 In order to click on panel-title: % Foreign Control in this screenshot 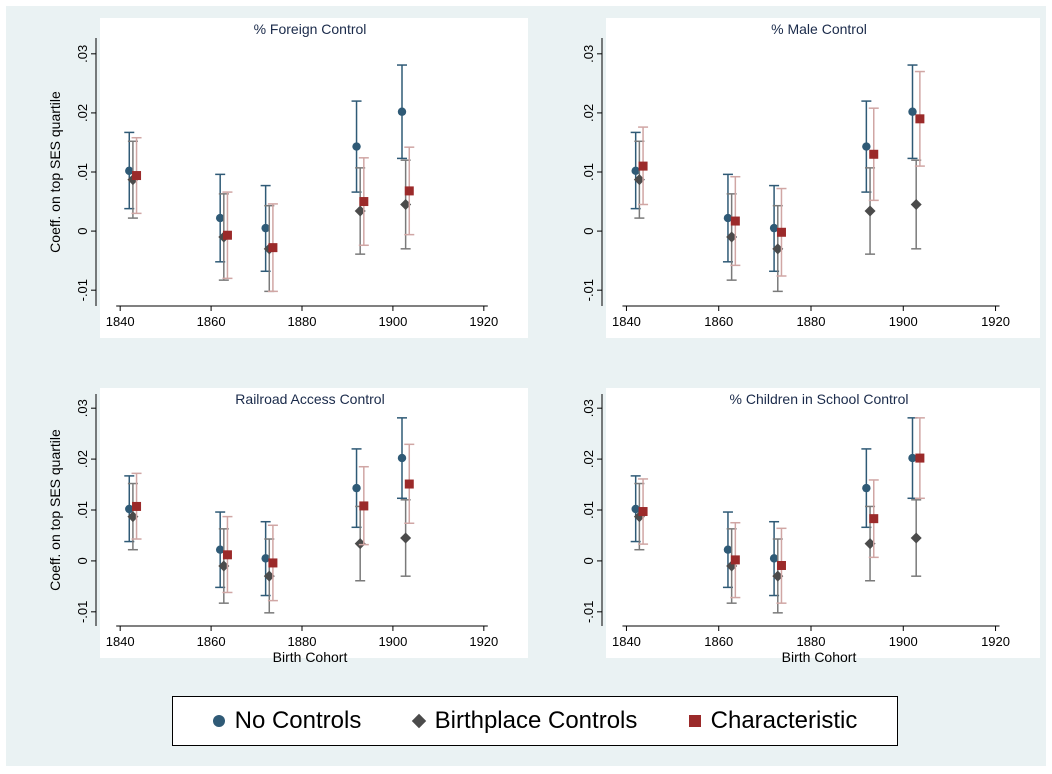, I will do `click(310, 29)`.